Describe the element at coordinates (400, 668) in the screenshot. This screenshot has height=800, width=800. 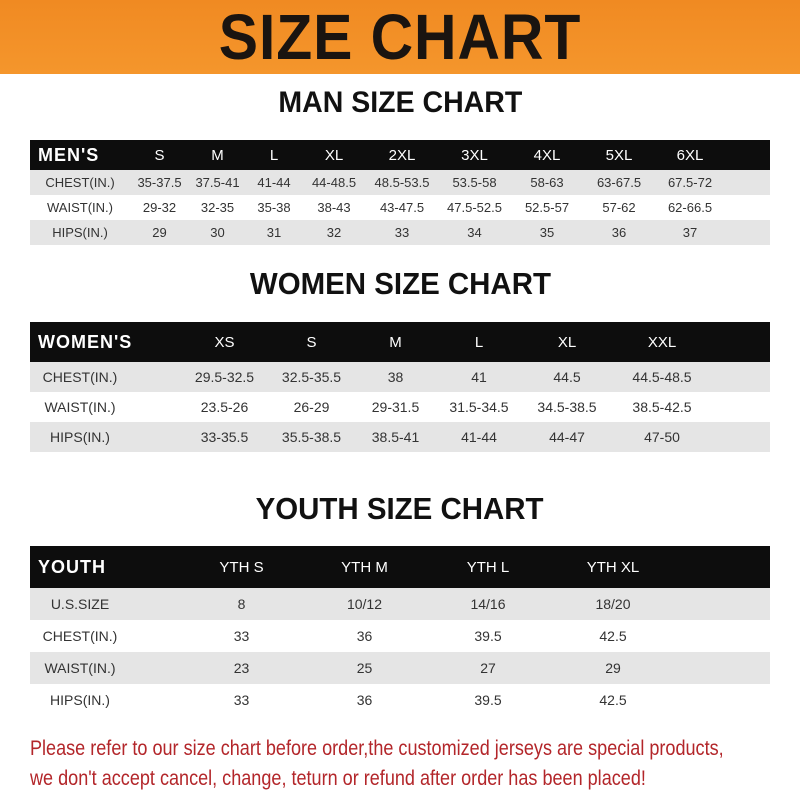
I see `table-row: WAIST(IN.) 23 25 27 29` at that location.